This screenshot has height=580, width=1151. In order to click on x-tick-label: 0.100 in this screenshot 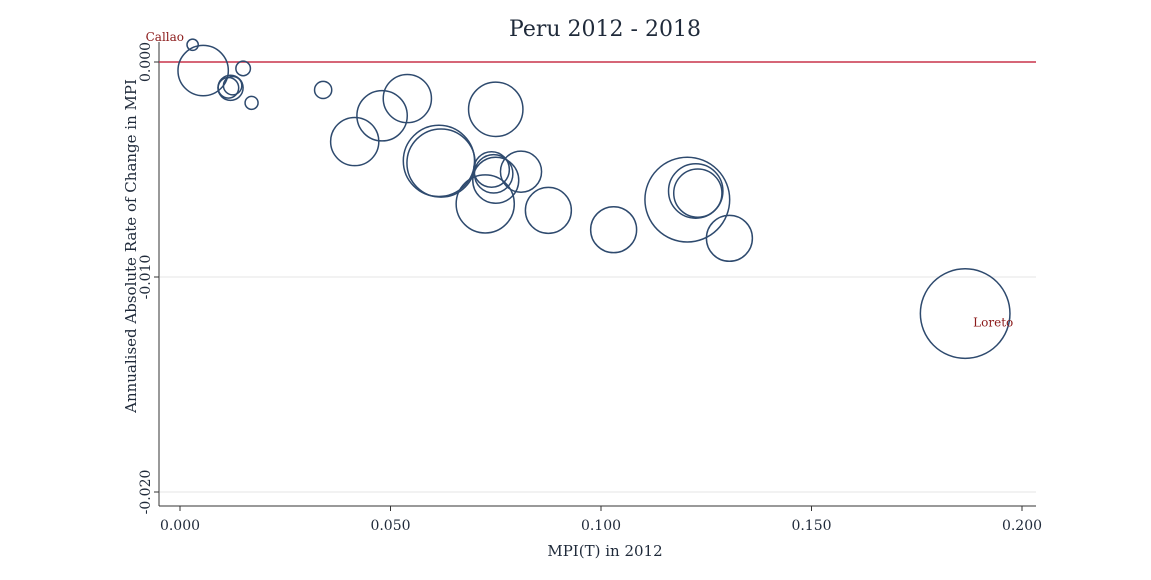, I will do `click(601, 526)`.